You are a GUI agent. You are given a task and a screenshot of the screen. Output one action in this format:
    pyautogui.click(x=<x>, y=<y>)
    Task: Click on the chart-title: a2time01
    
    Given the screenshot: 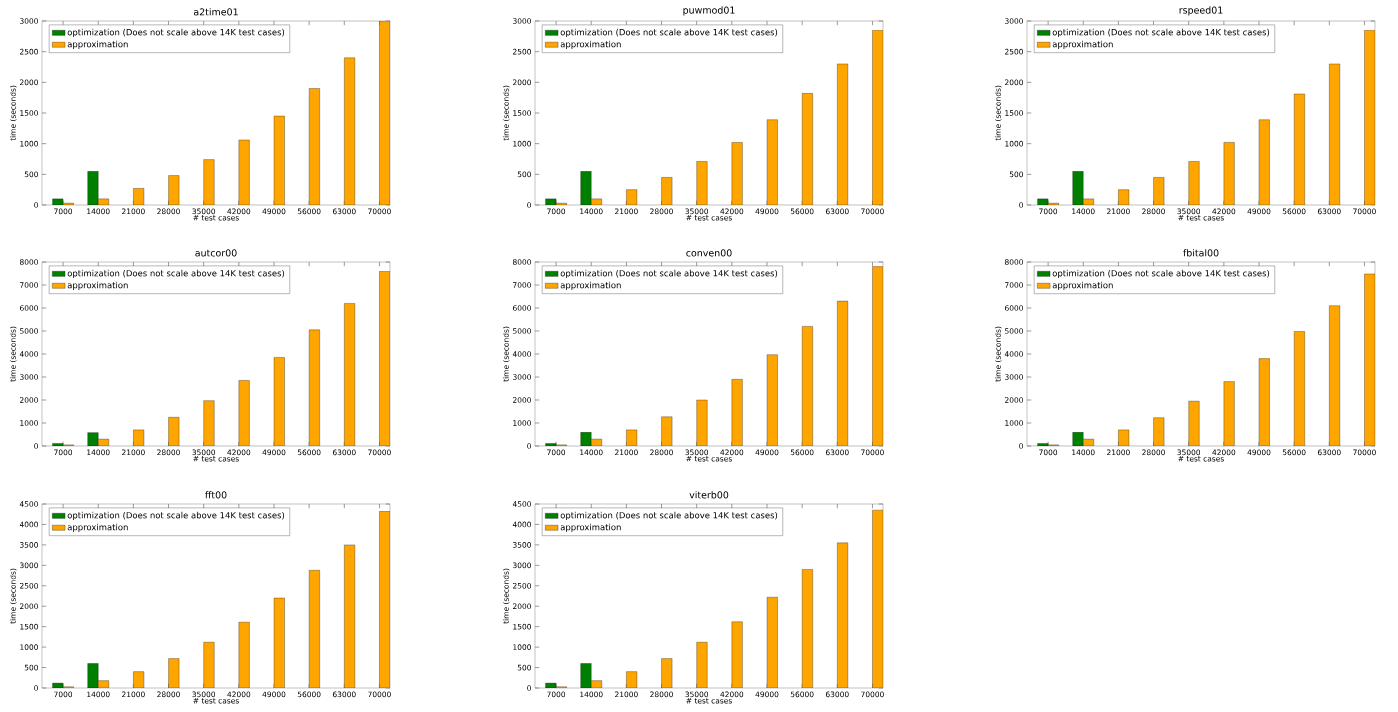 What is the action you would take?
    pyautogui.click(x=215, y=12)
    